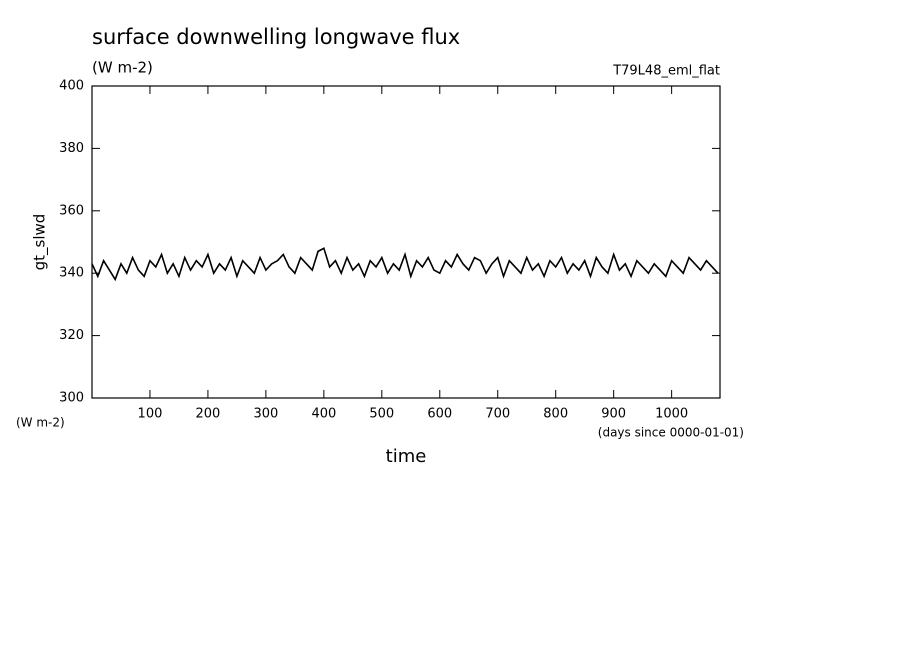  What do you see at coordinates (40, 423) in the screenshot?
I see `y-unit: (W m-2)` at bounding box center [40, 423].